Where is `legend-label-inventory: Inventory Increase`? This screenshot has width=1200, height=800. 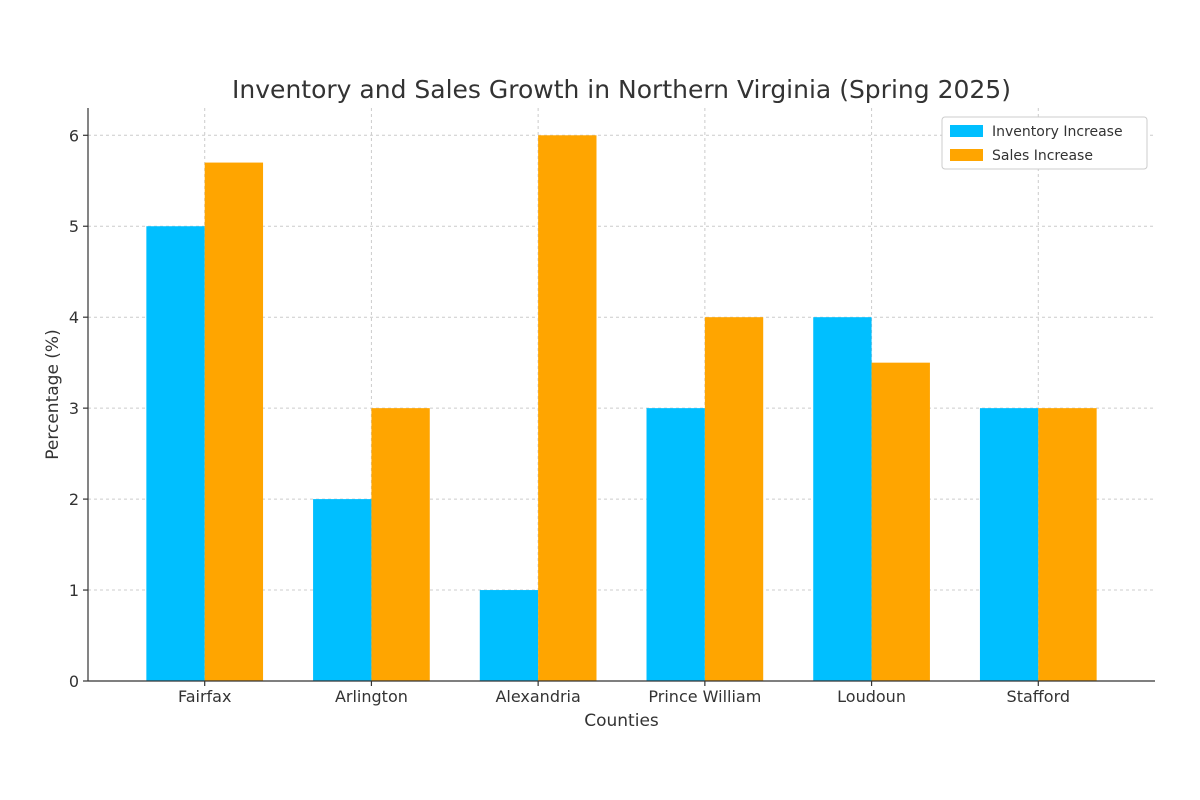
legend-label-inventory: Inventory Increase is located at coordinates (1057, 132).